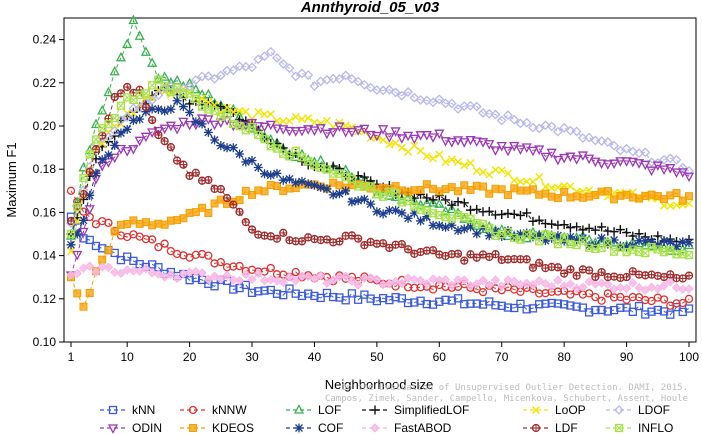 This screenshot has height=434, width=702. Describe the element at coordinates (550, 427) in the screenshot. I see `legend-item-ldf: LDF` at that location.